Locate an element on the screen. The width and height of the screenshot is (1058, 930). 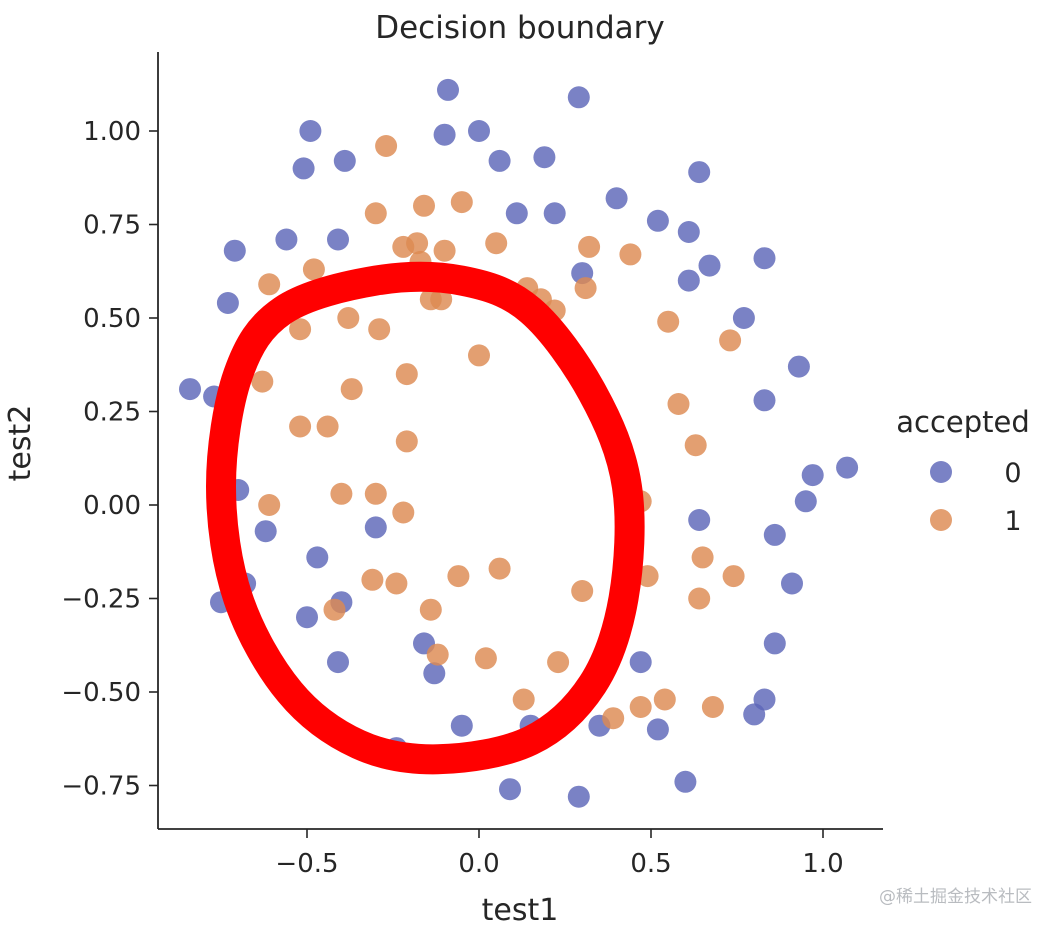
x-axis-label: test1 is located at coordinates (520, 910).